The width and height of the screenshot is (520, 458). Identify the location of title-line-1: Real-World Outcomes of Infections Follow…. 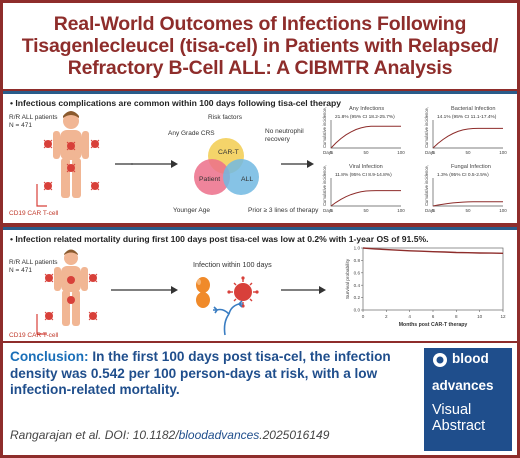
(260, 24).